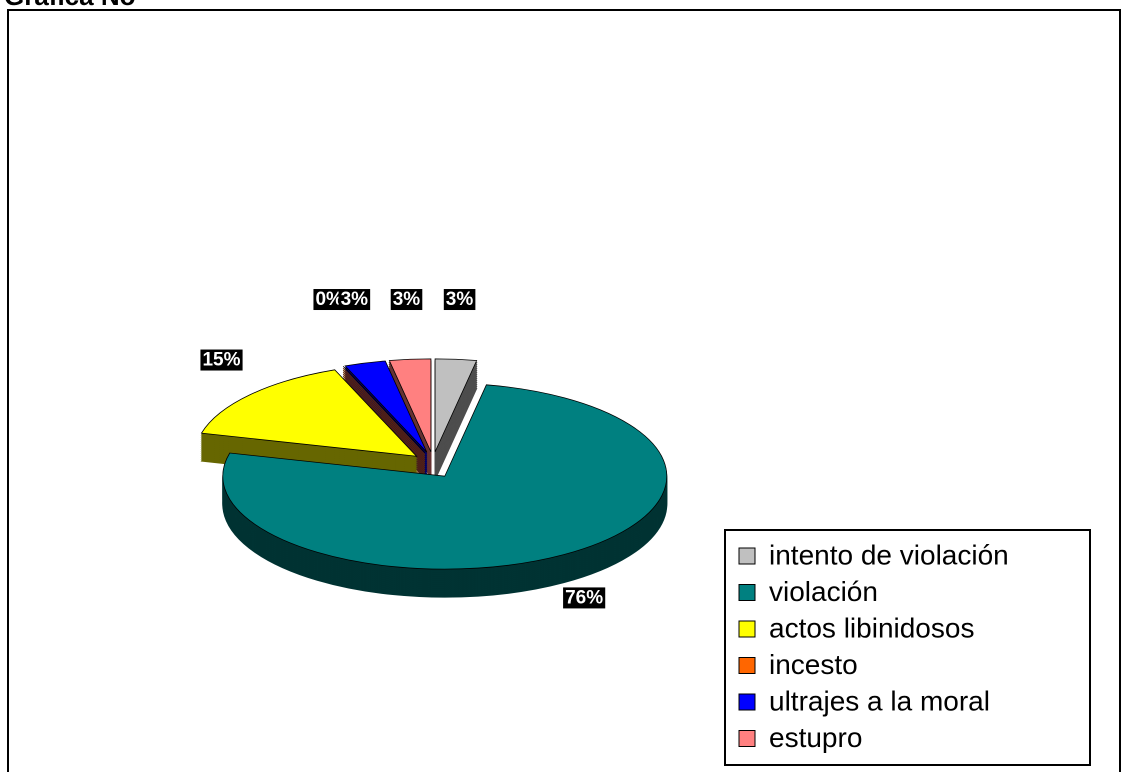 This screenshot has height=777, width=1127. What do you see at coordinates (823, 591) in the screenshot?
I see `legend-label: violación` at bounding box center [823, 591].